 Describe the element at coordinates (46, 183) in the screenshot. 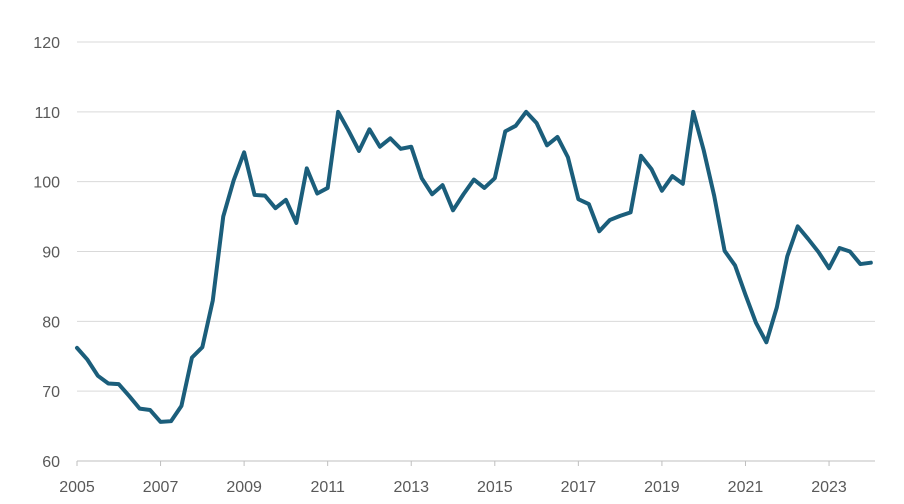

I see `y-tick-label: 100` at that location.